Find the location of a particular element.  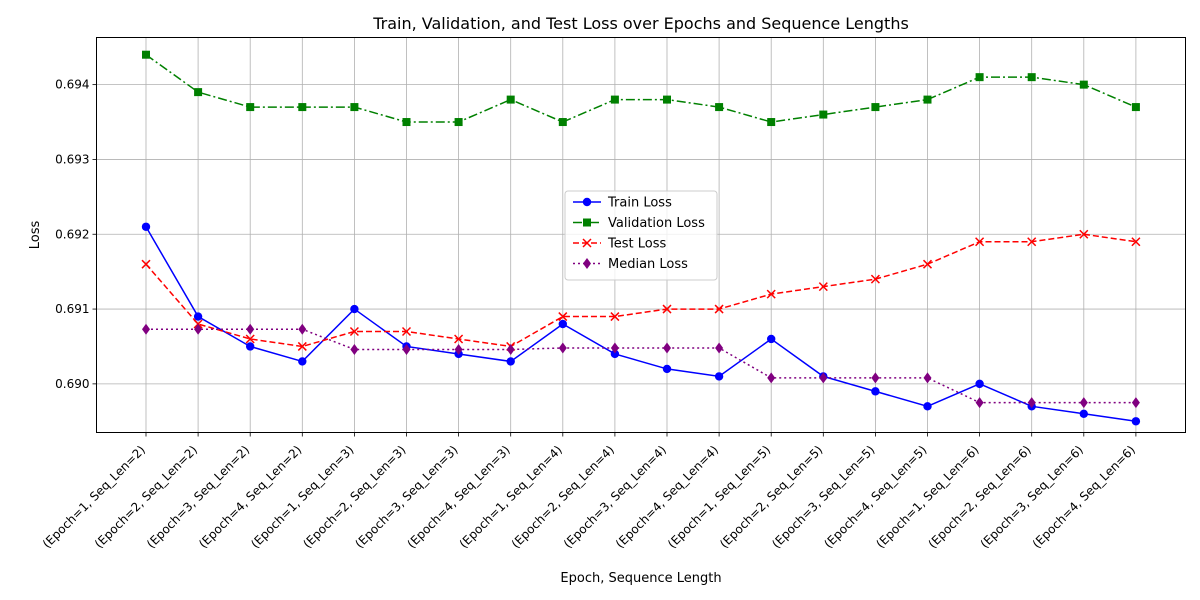

y-tick-label: 0.690 is located at coordinates (72, 384).